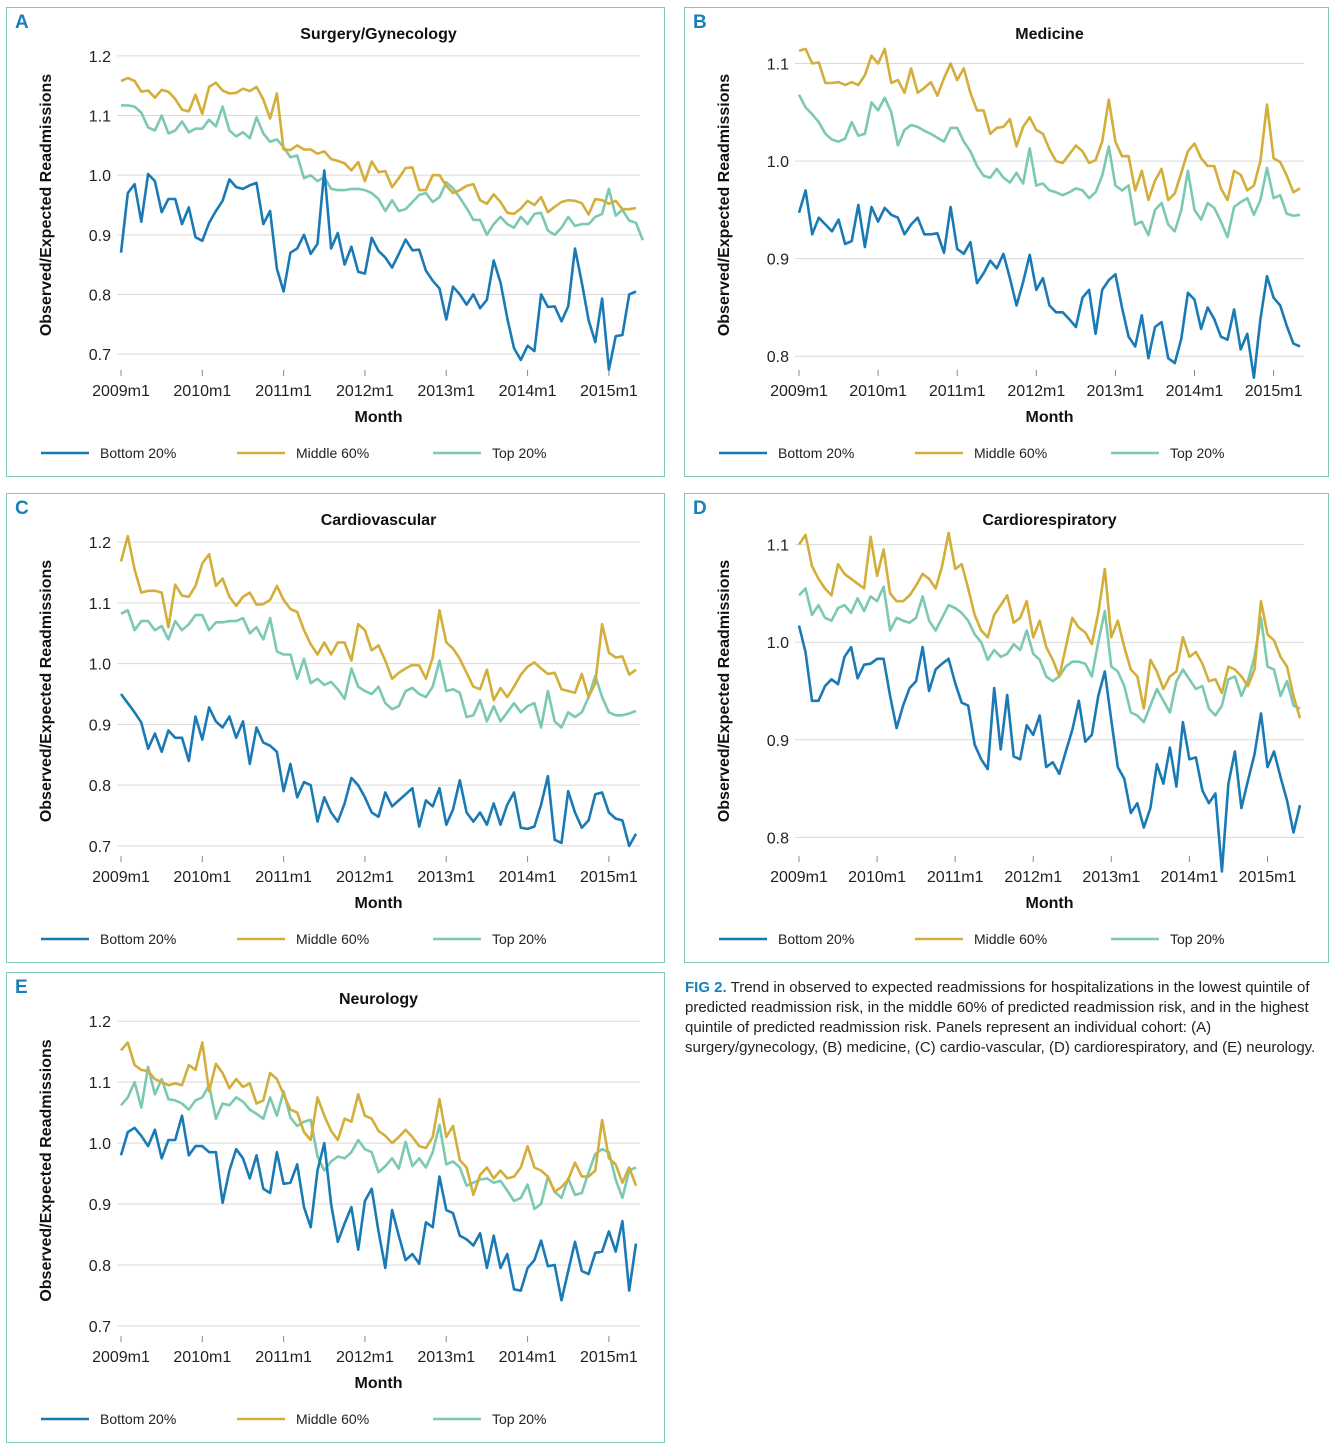 The image size is (1332, 1446). Describe the element at coordinates (378, 34) in the screenshot. I see `chart-title: Surgery/Gynecology` at that location.